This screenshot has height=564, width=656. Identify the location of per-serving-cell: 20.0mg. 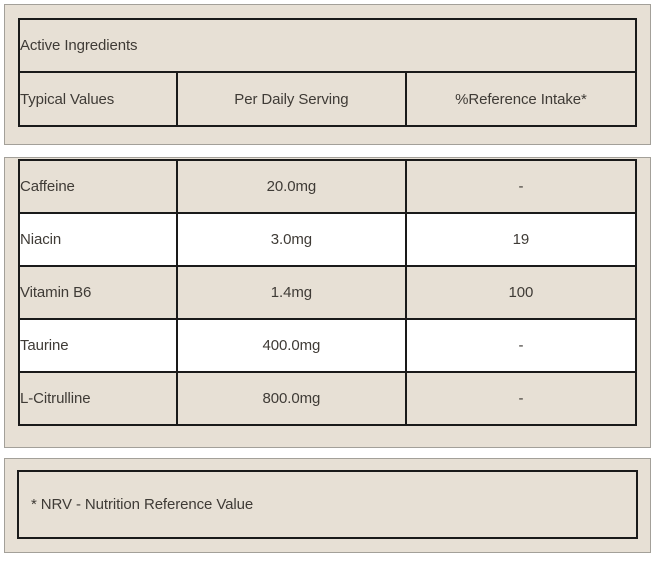
(291, 186).